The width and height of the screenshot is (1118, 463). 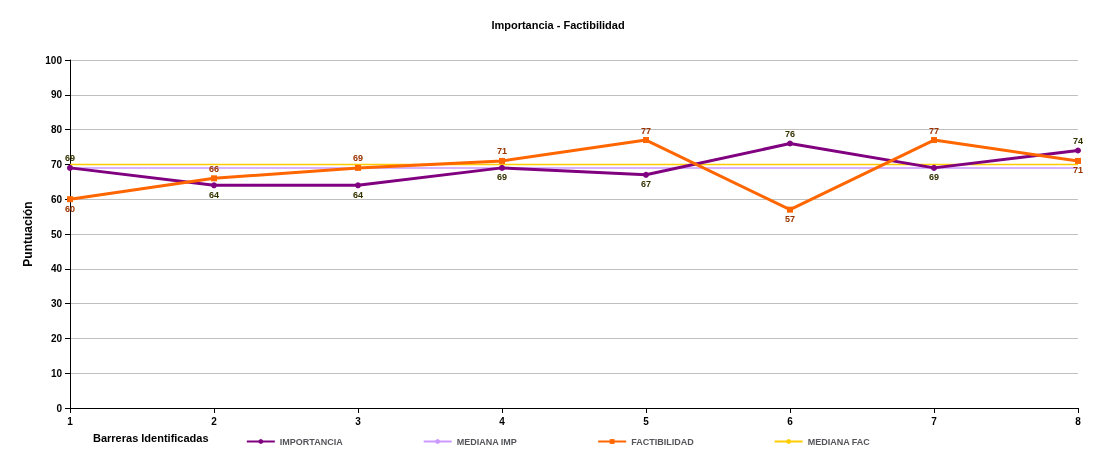 I want to click on x-tick-label: 3, so click(x=358, y=421).